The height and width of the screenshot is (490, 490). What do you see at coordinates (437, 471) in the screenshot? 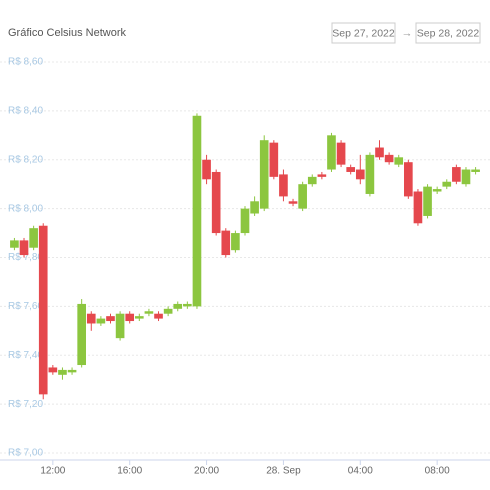
I see `x-tick-label: 08:00` at bounding box center [437, 471].